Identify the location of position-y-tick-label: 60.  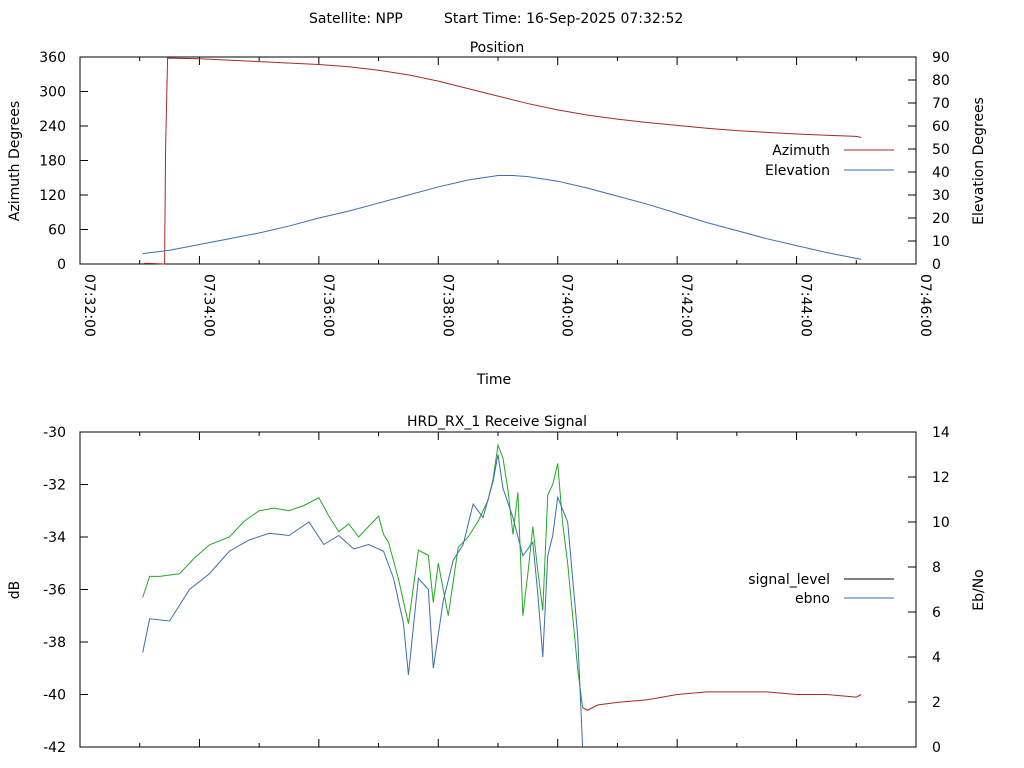
(57, 231).